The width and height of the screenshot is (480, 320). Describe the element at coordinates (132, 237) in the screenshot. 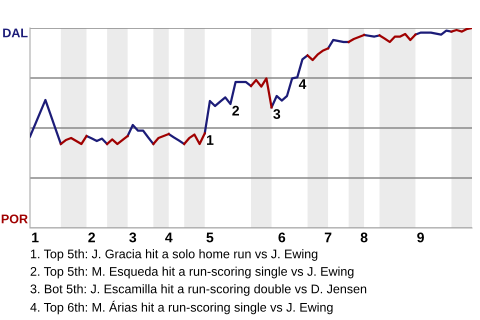

I see `x-tick-label: 3` at that location.